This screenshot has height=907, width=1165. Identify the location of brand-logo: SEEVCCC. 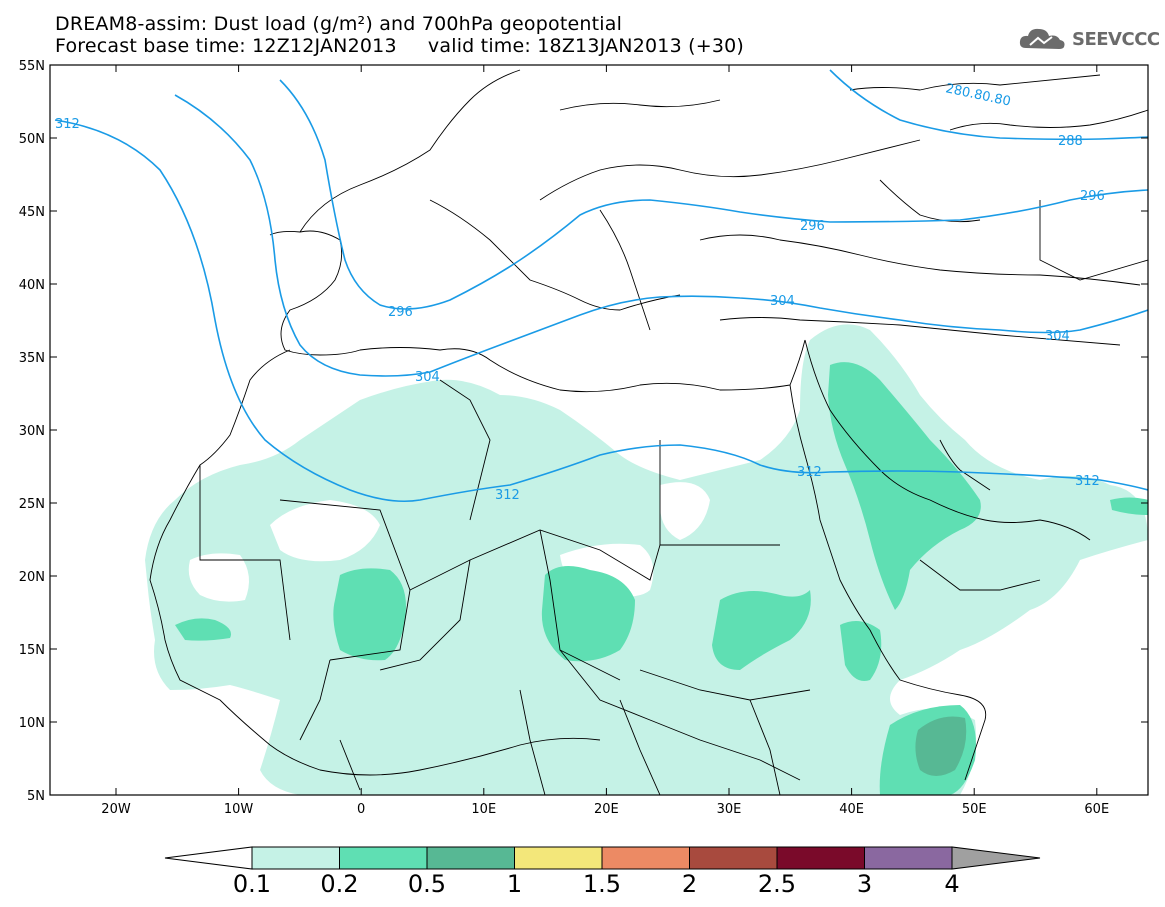
(1089, 39).